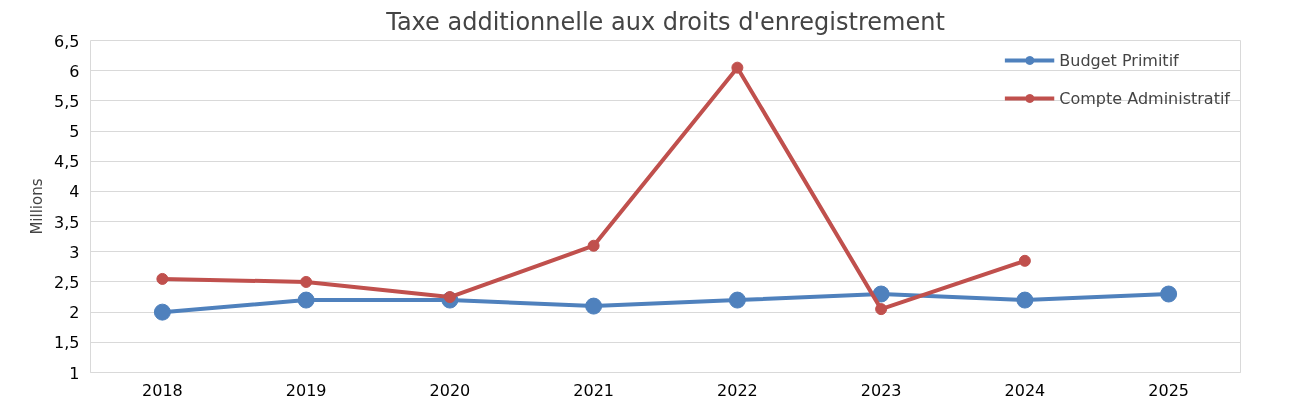  I want to click on y-axis-title: Millions, so click(37, 206).